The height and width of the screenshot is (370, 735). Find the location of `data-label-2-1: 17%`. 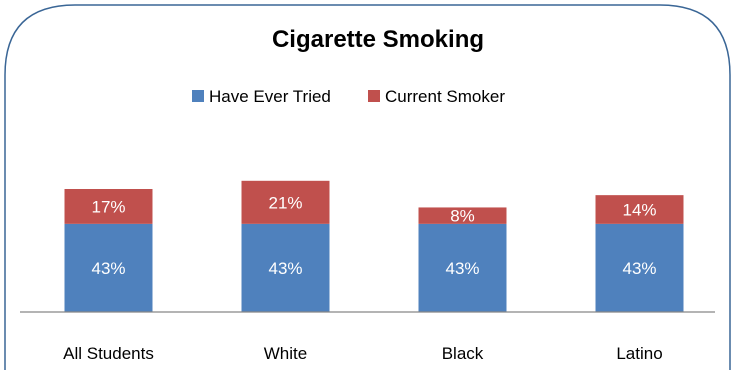

data-label-2-1: 17% is located at coordinates (108, 206).